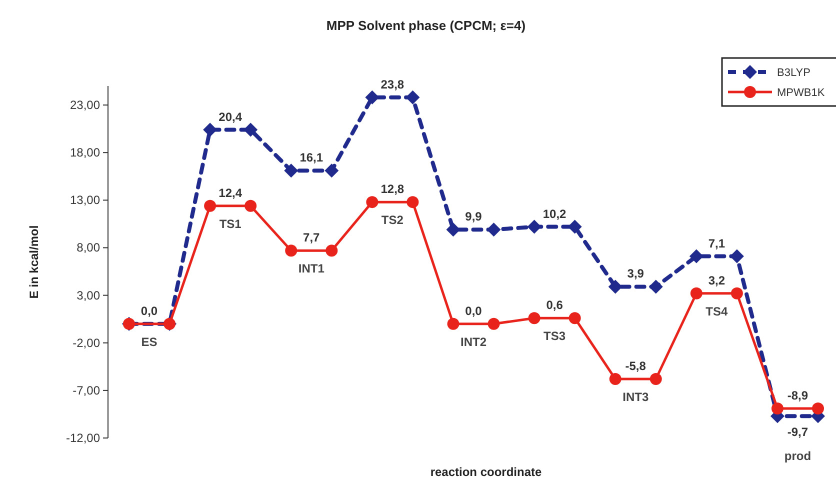  Describe the element at coordinates (392, 84) in the screenshot. I see `data-label: 23,8` at that location.